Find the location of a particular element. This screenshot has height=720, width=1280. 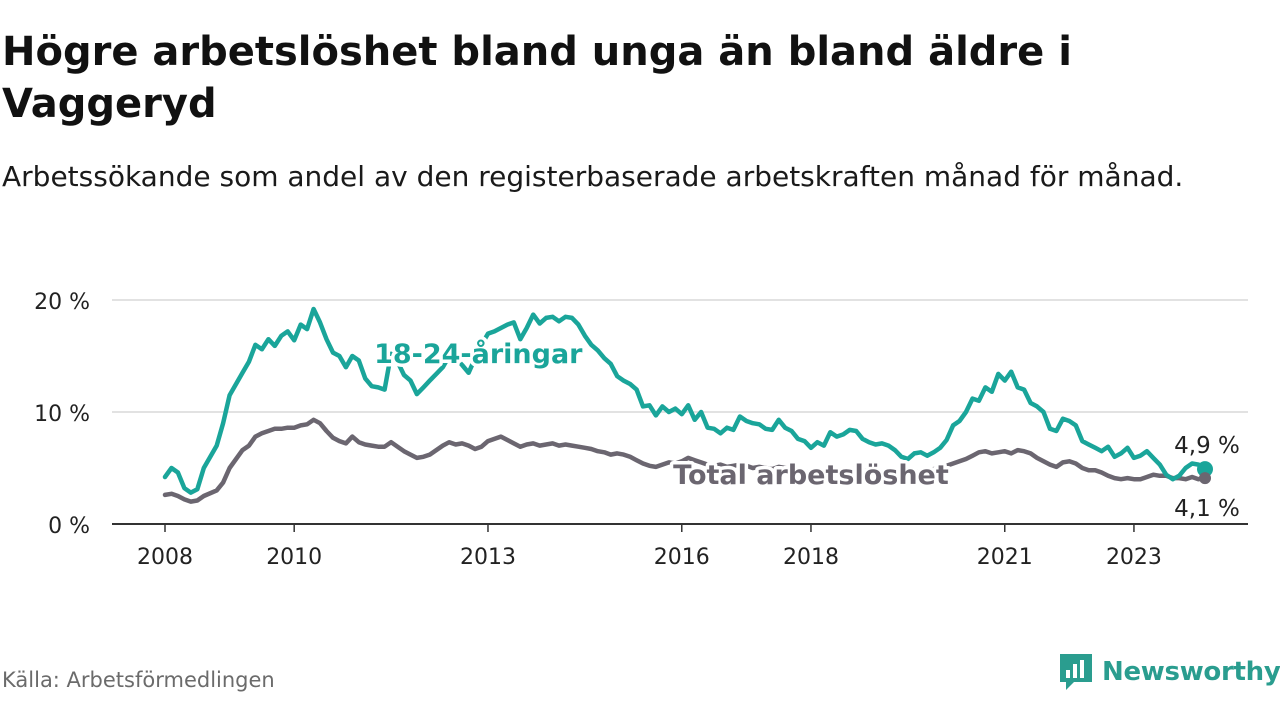

brand-logo: Newsworthy is located at coordinates (1169, 672).